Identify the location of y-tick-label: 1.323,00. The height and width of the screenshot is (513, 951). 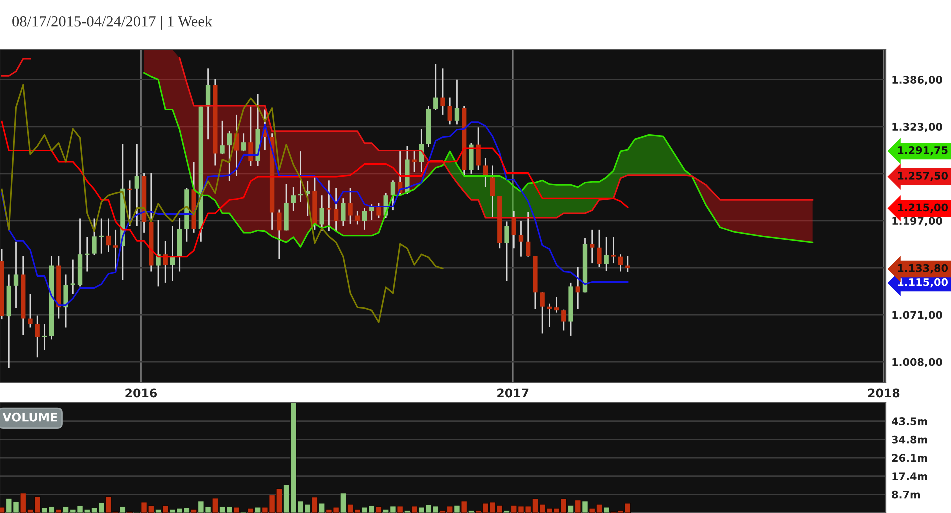
(917, 127).